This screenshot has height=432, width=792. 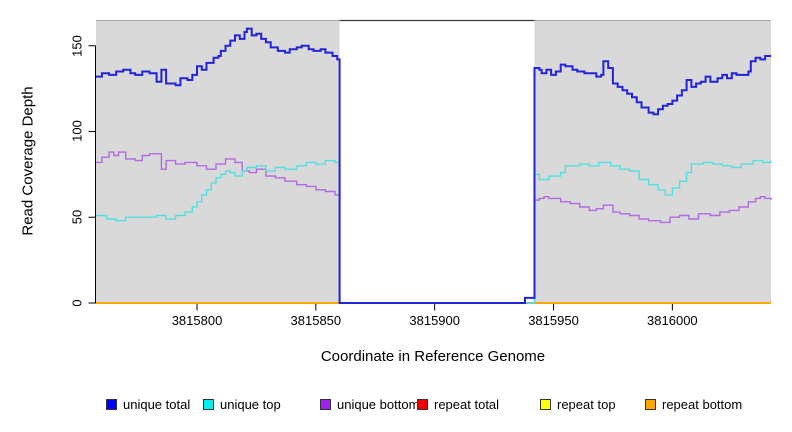 I want to click on legend-swatch-repeat-bottom, so click(x=650, y=404).